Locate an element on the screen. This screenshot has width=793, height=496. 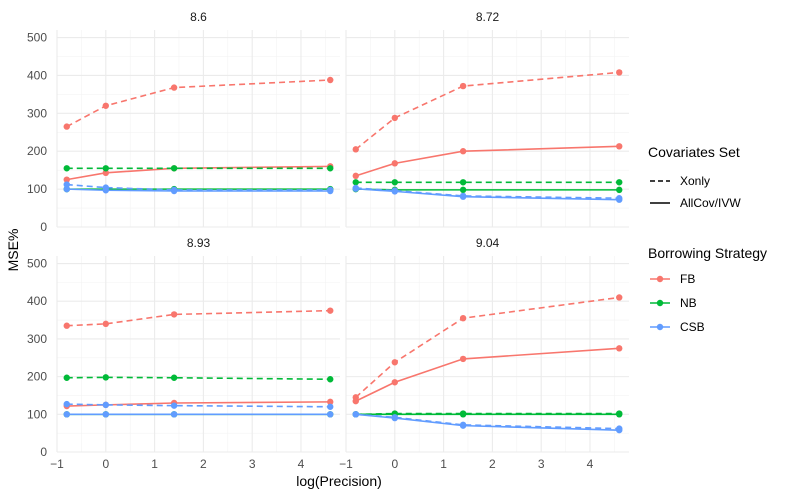
y-tick-label: 0 is located at coordinates (43, 452).